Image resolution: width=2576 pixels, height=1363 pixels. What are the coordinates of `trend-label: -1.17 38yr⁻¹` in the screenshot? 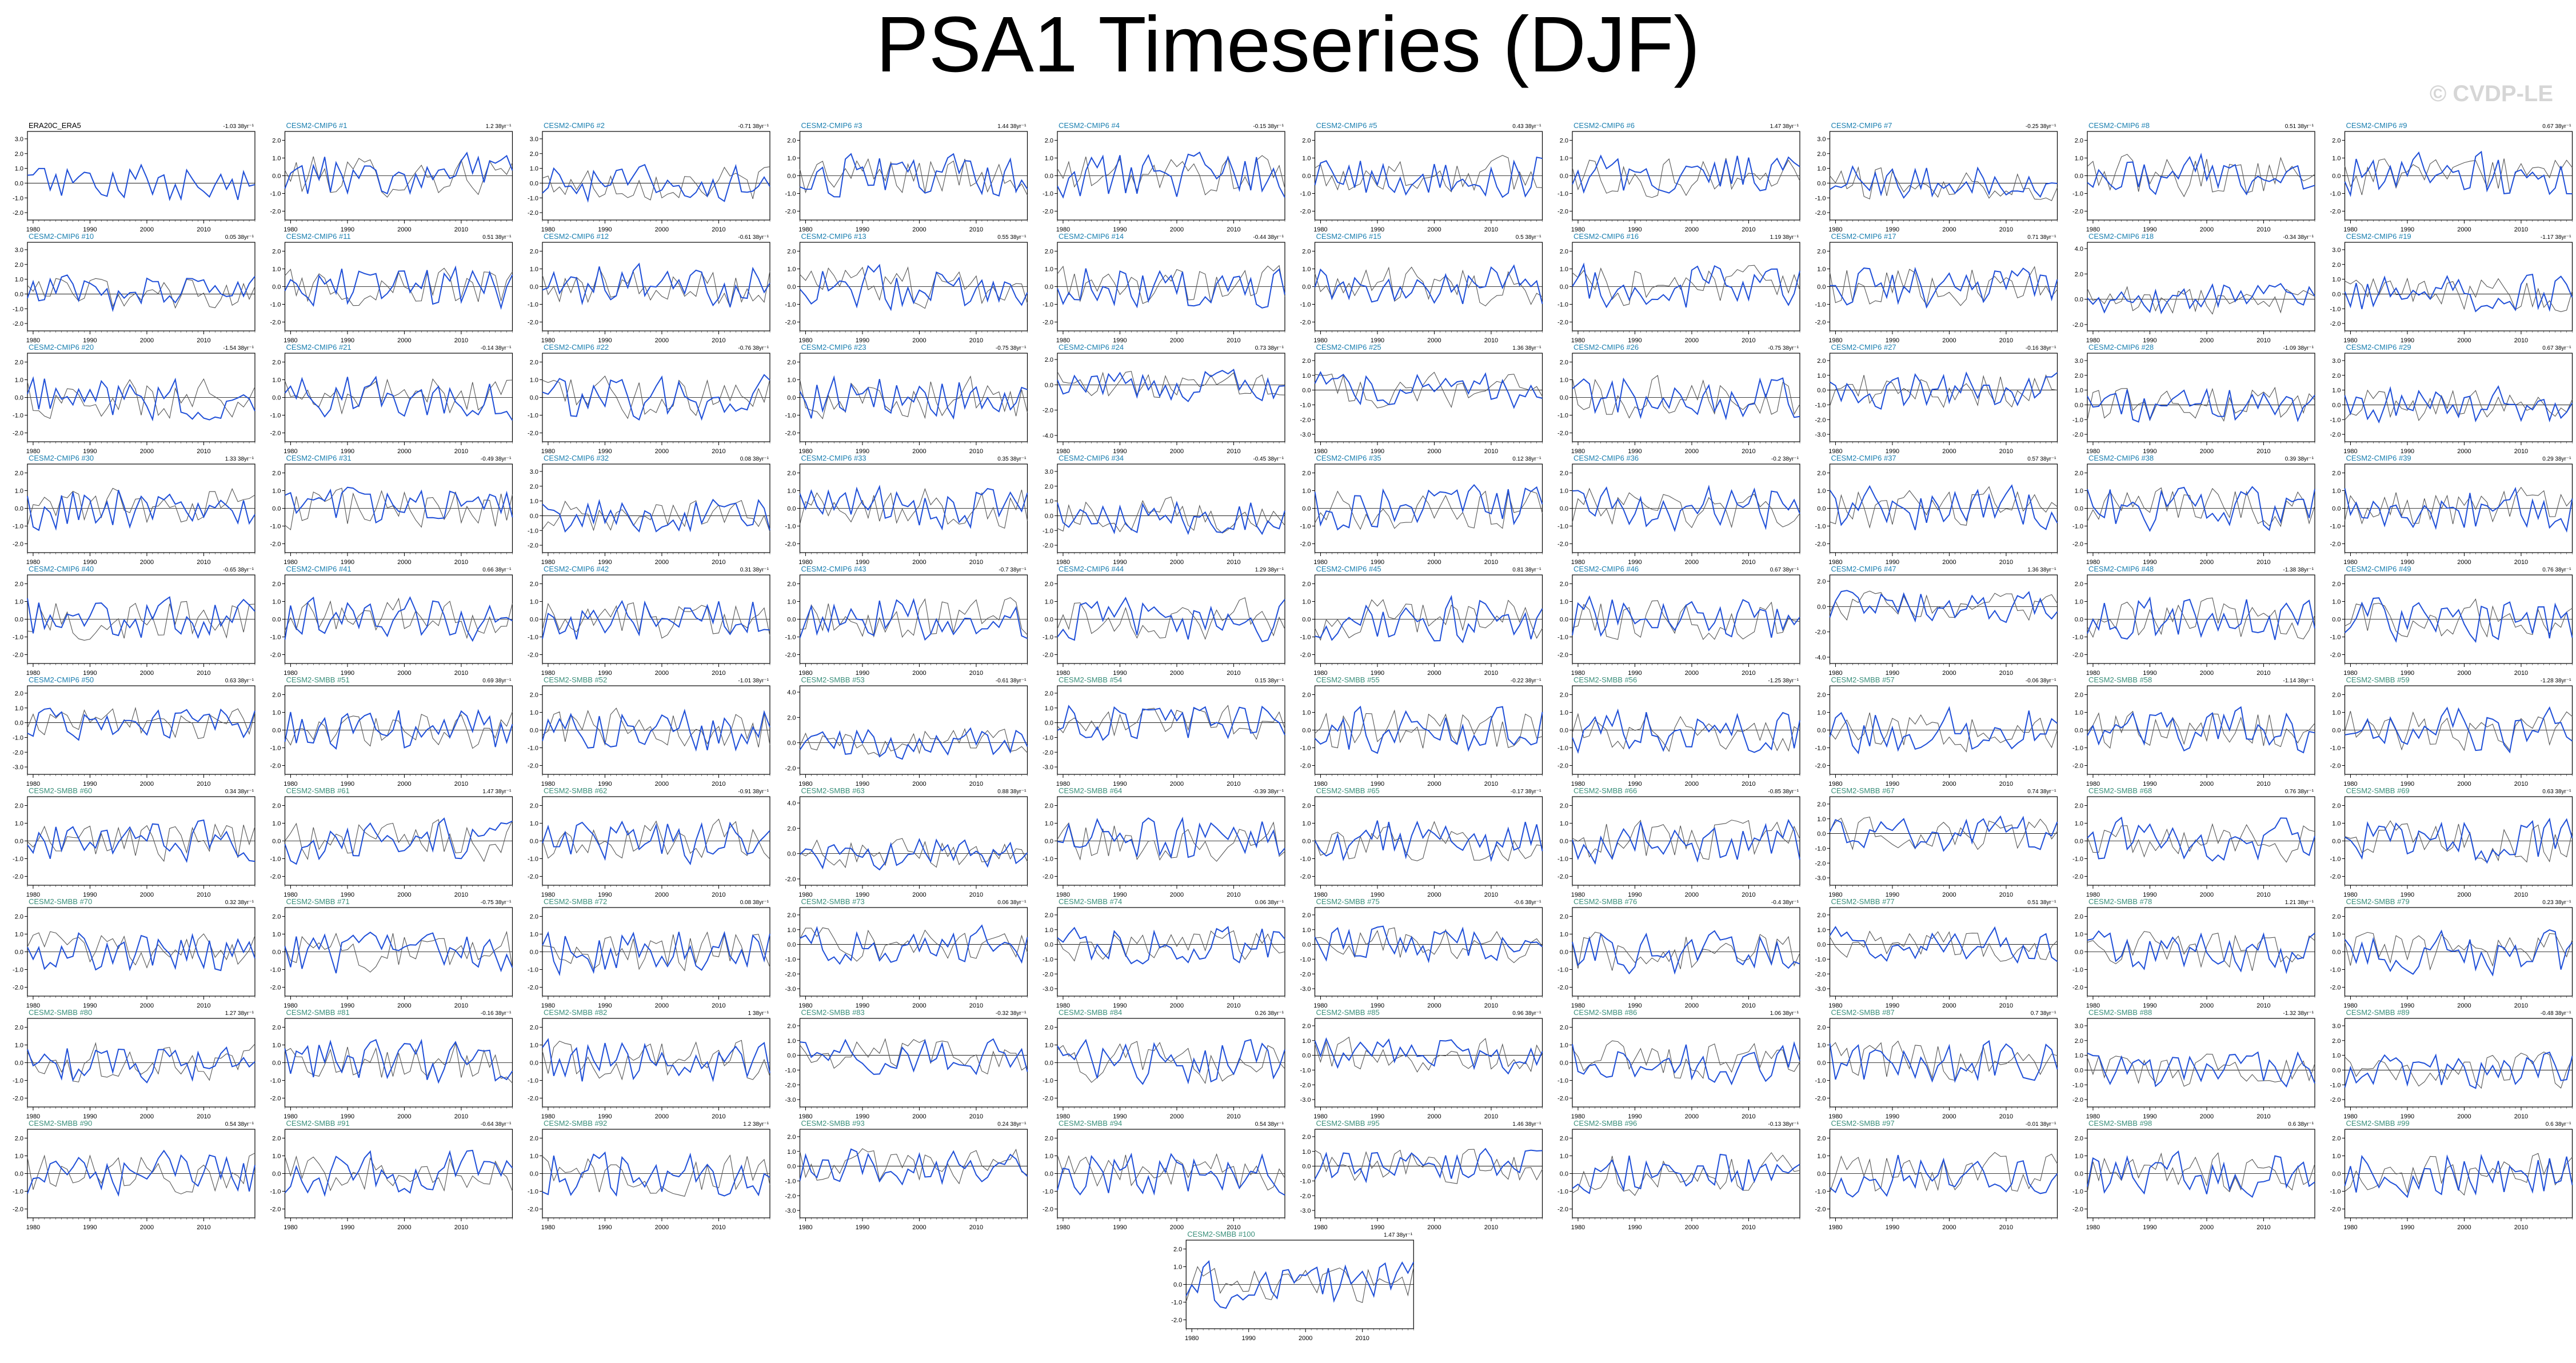 It's located at (2556, 237).